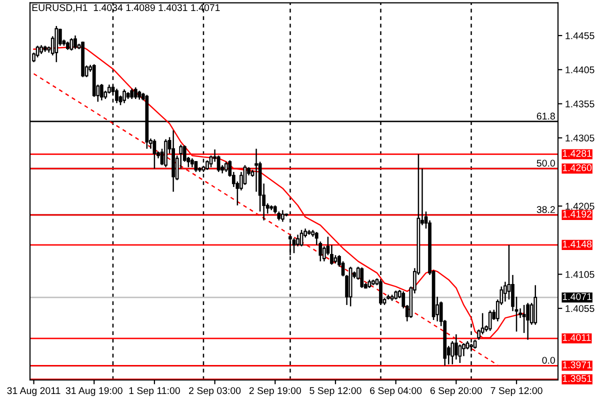 This screenshot has width=600, height=400. I want to click on y-tick-label: 1.4105, so click(580, 274).